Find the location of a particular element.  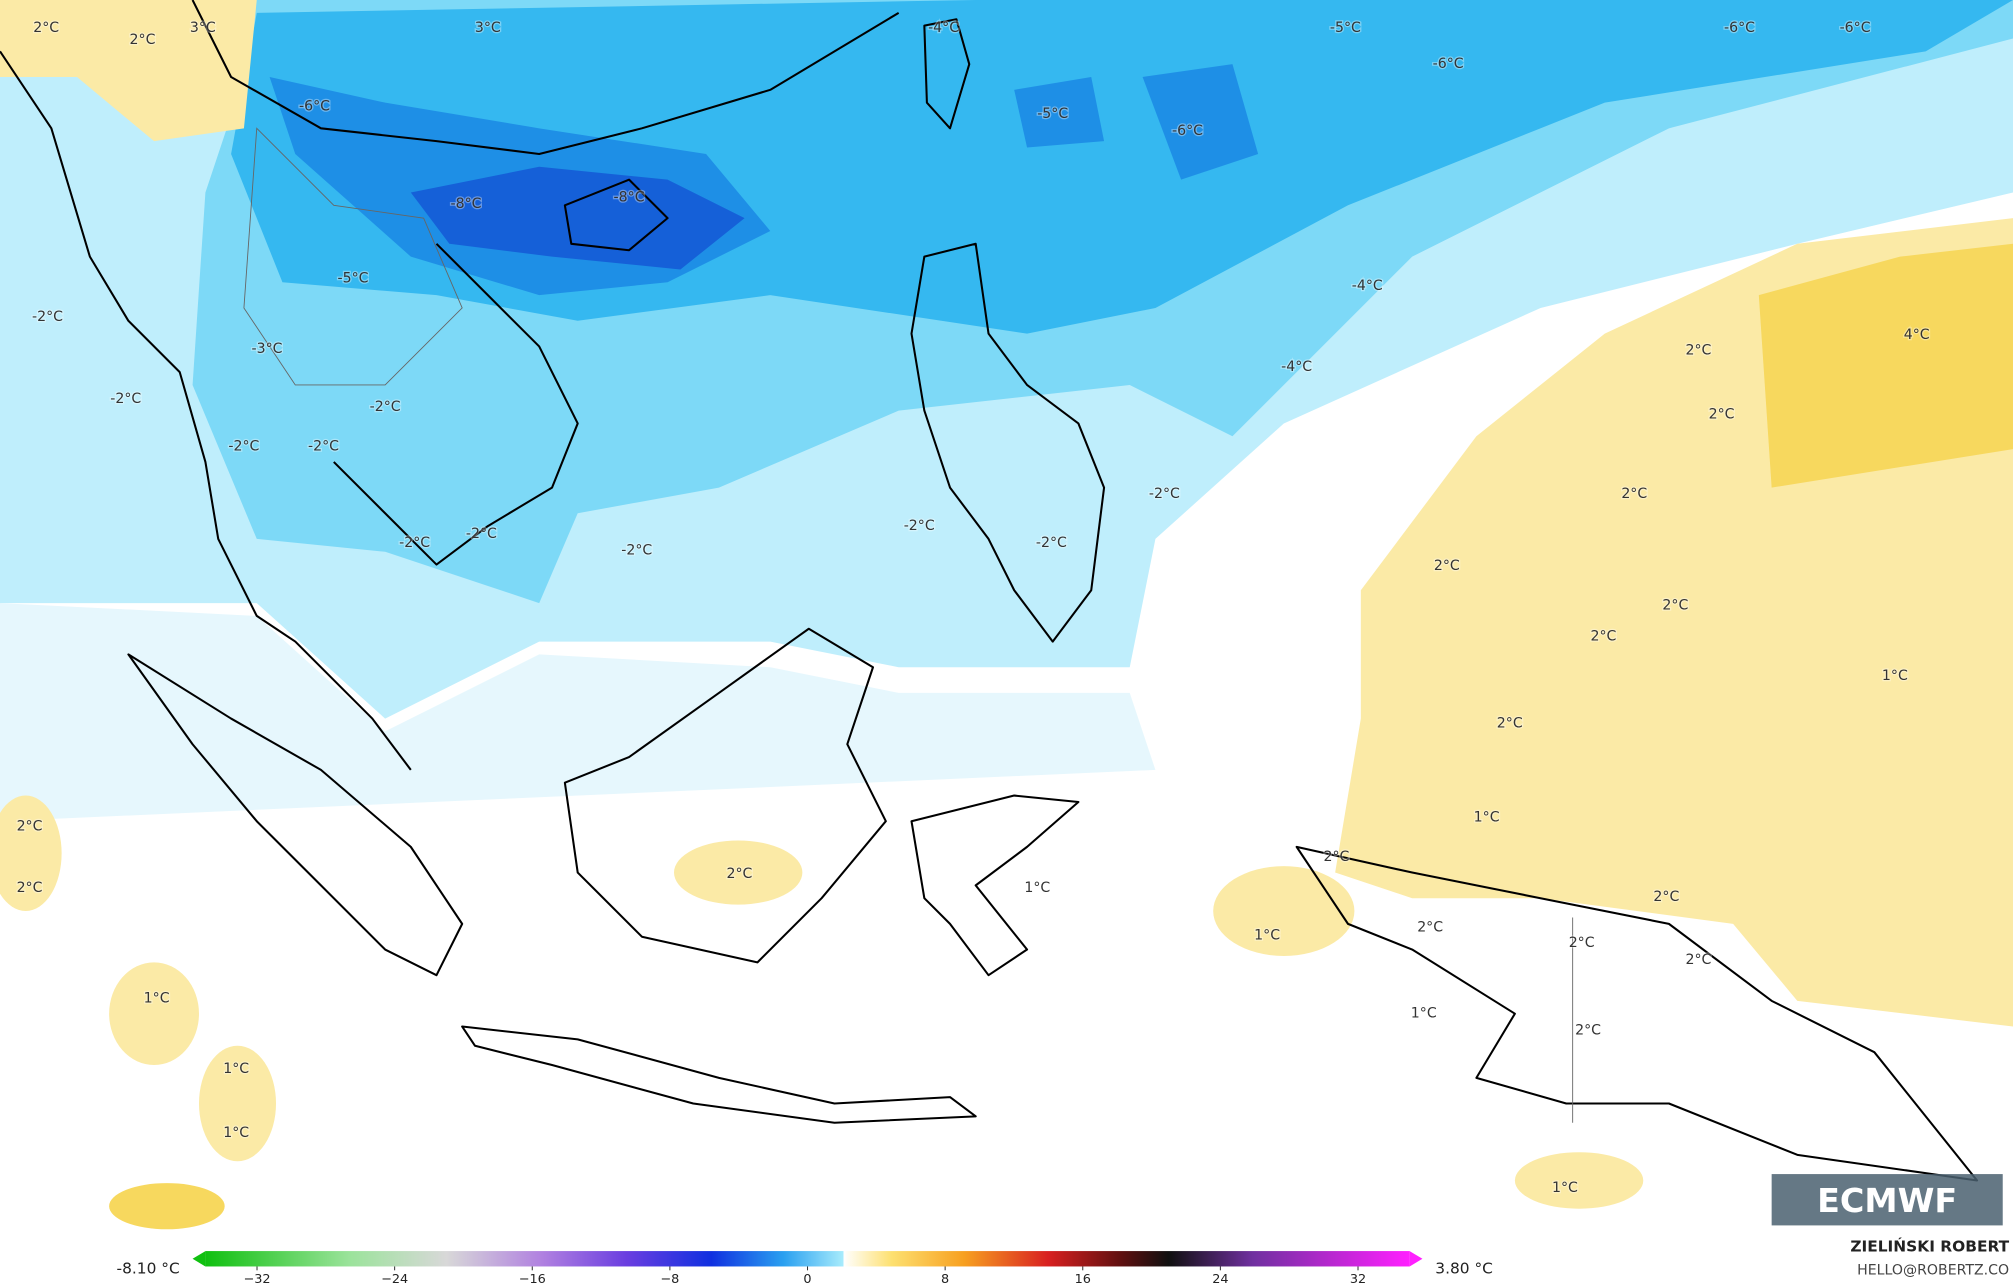

colorbar-tick-label: −24 is located at coordinates (394, 1279).